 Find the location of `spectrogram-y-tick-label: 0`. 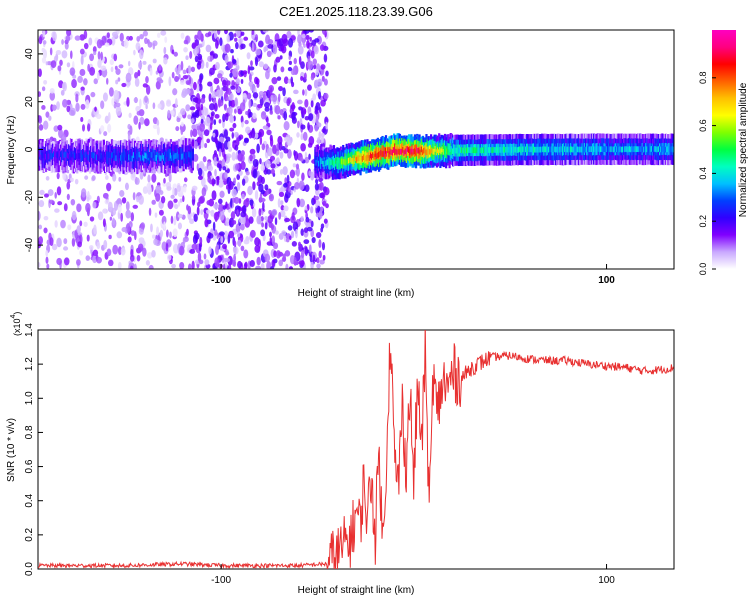

spectrogram-y-tick-label: 0 is located at coordinates (29, 149).